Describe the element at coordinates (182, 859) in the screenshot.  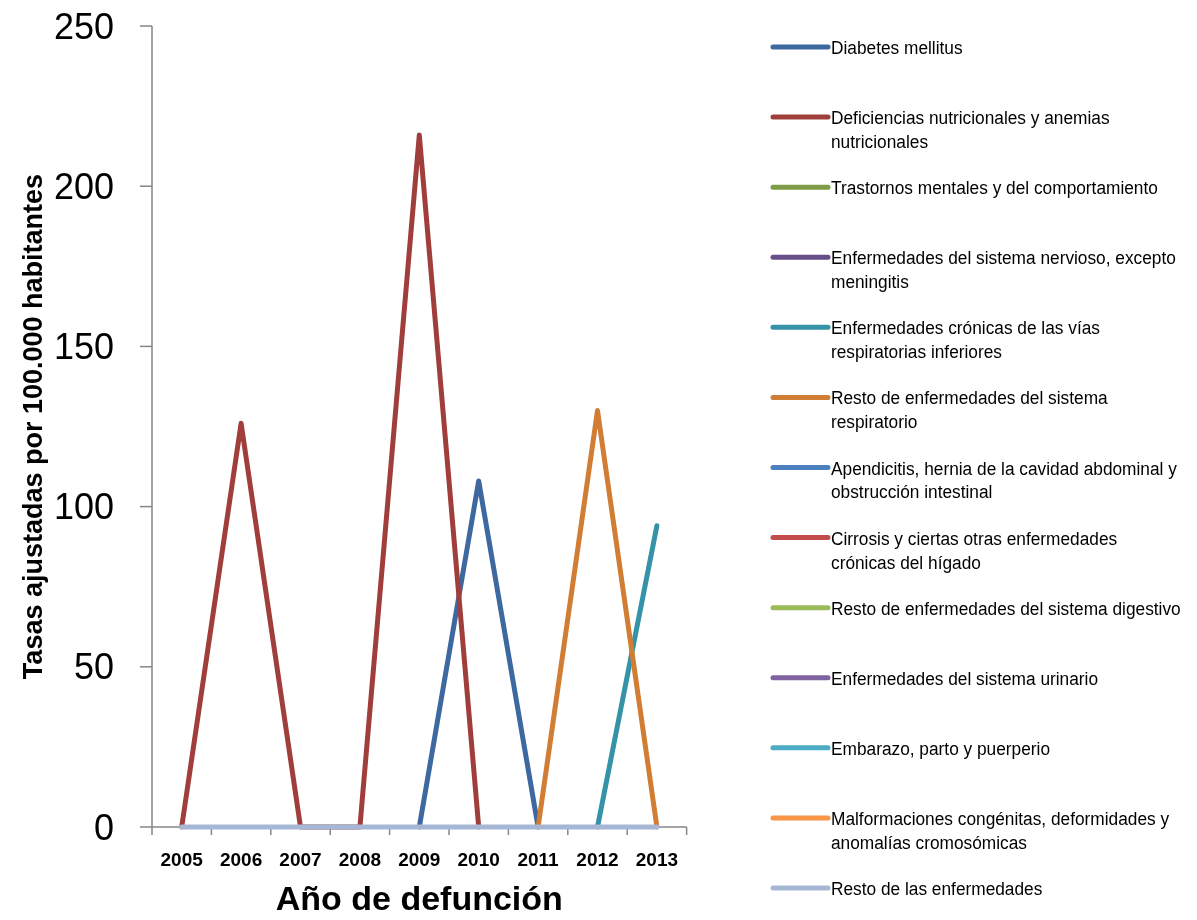
I see `x-tick-label: 2005` at that location.